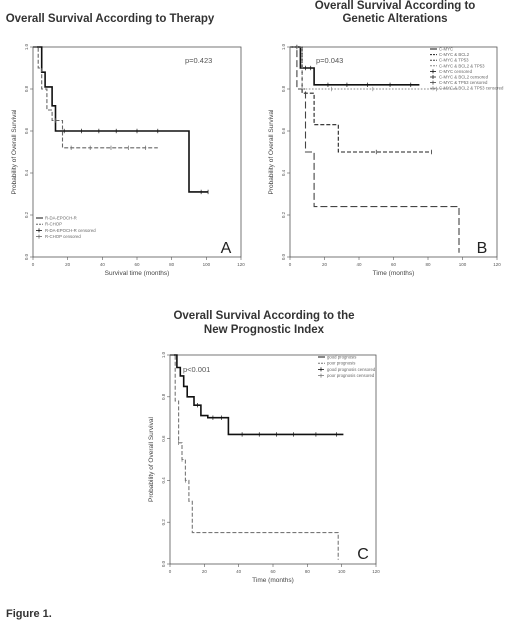  Describe the element at coordinates (454, 54) in the screenshot. I see `legend-item: C-MYC & BCL2` at that location.